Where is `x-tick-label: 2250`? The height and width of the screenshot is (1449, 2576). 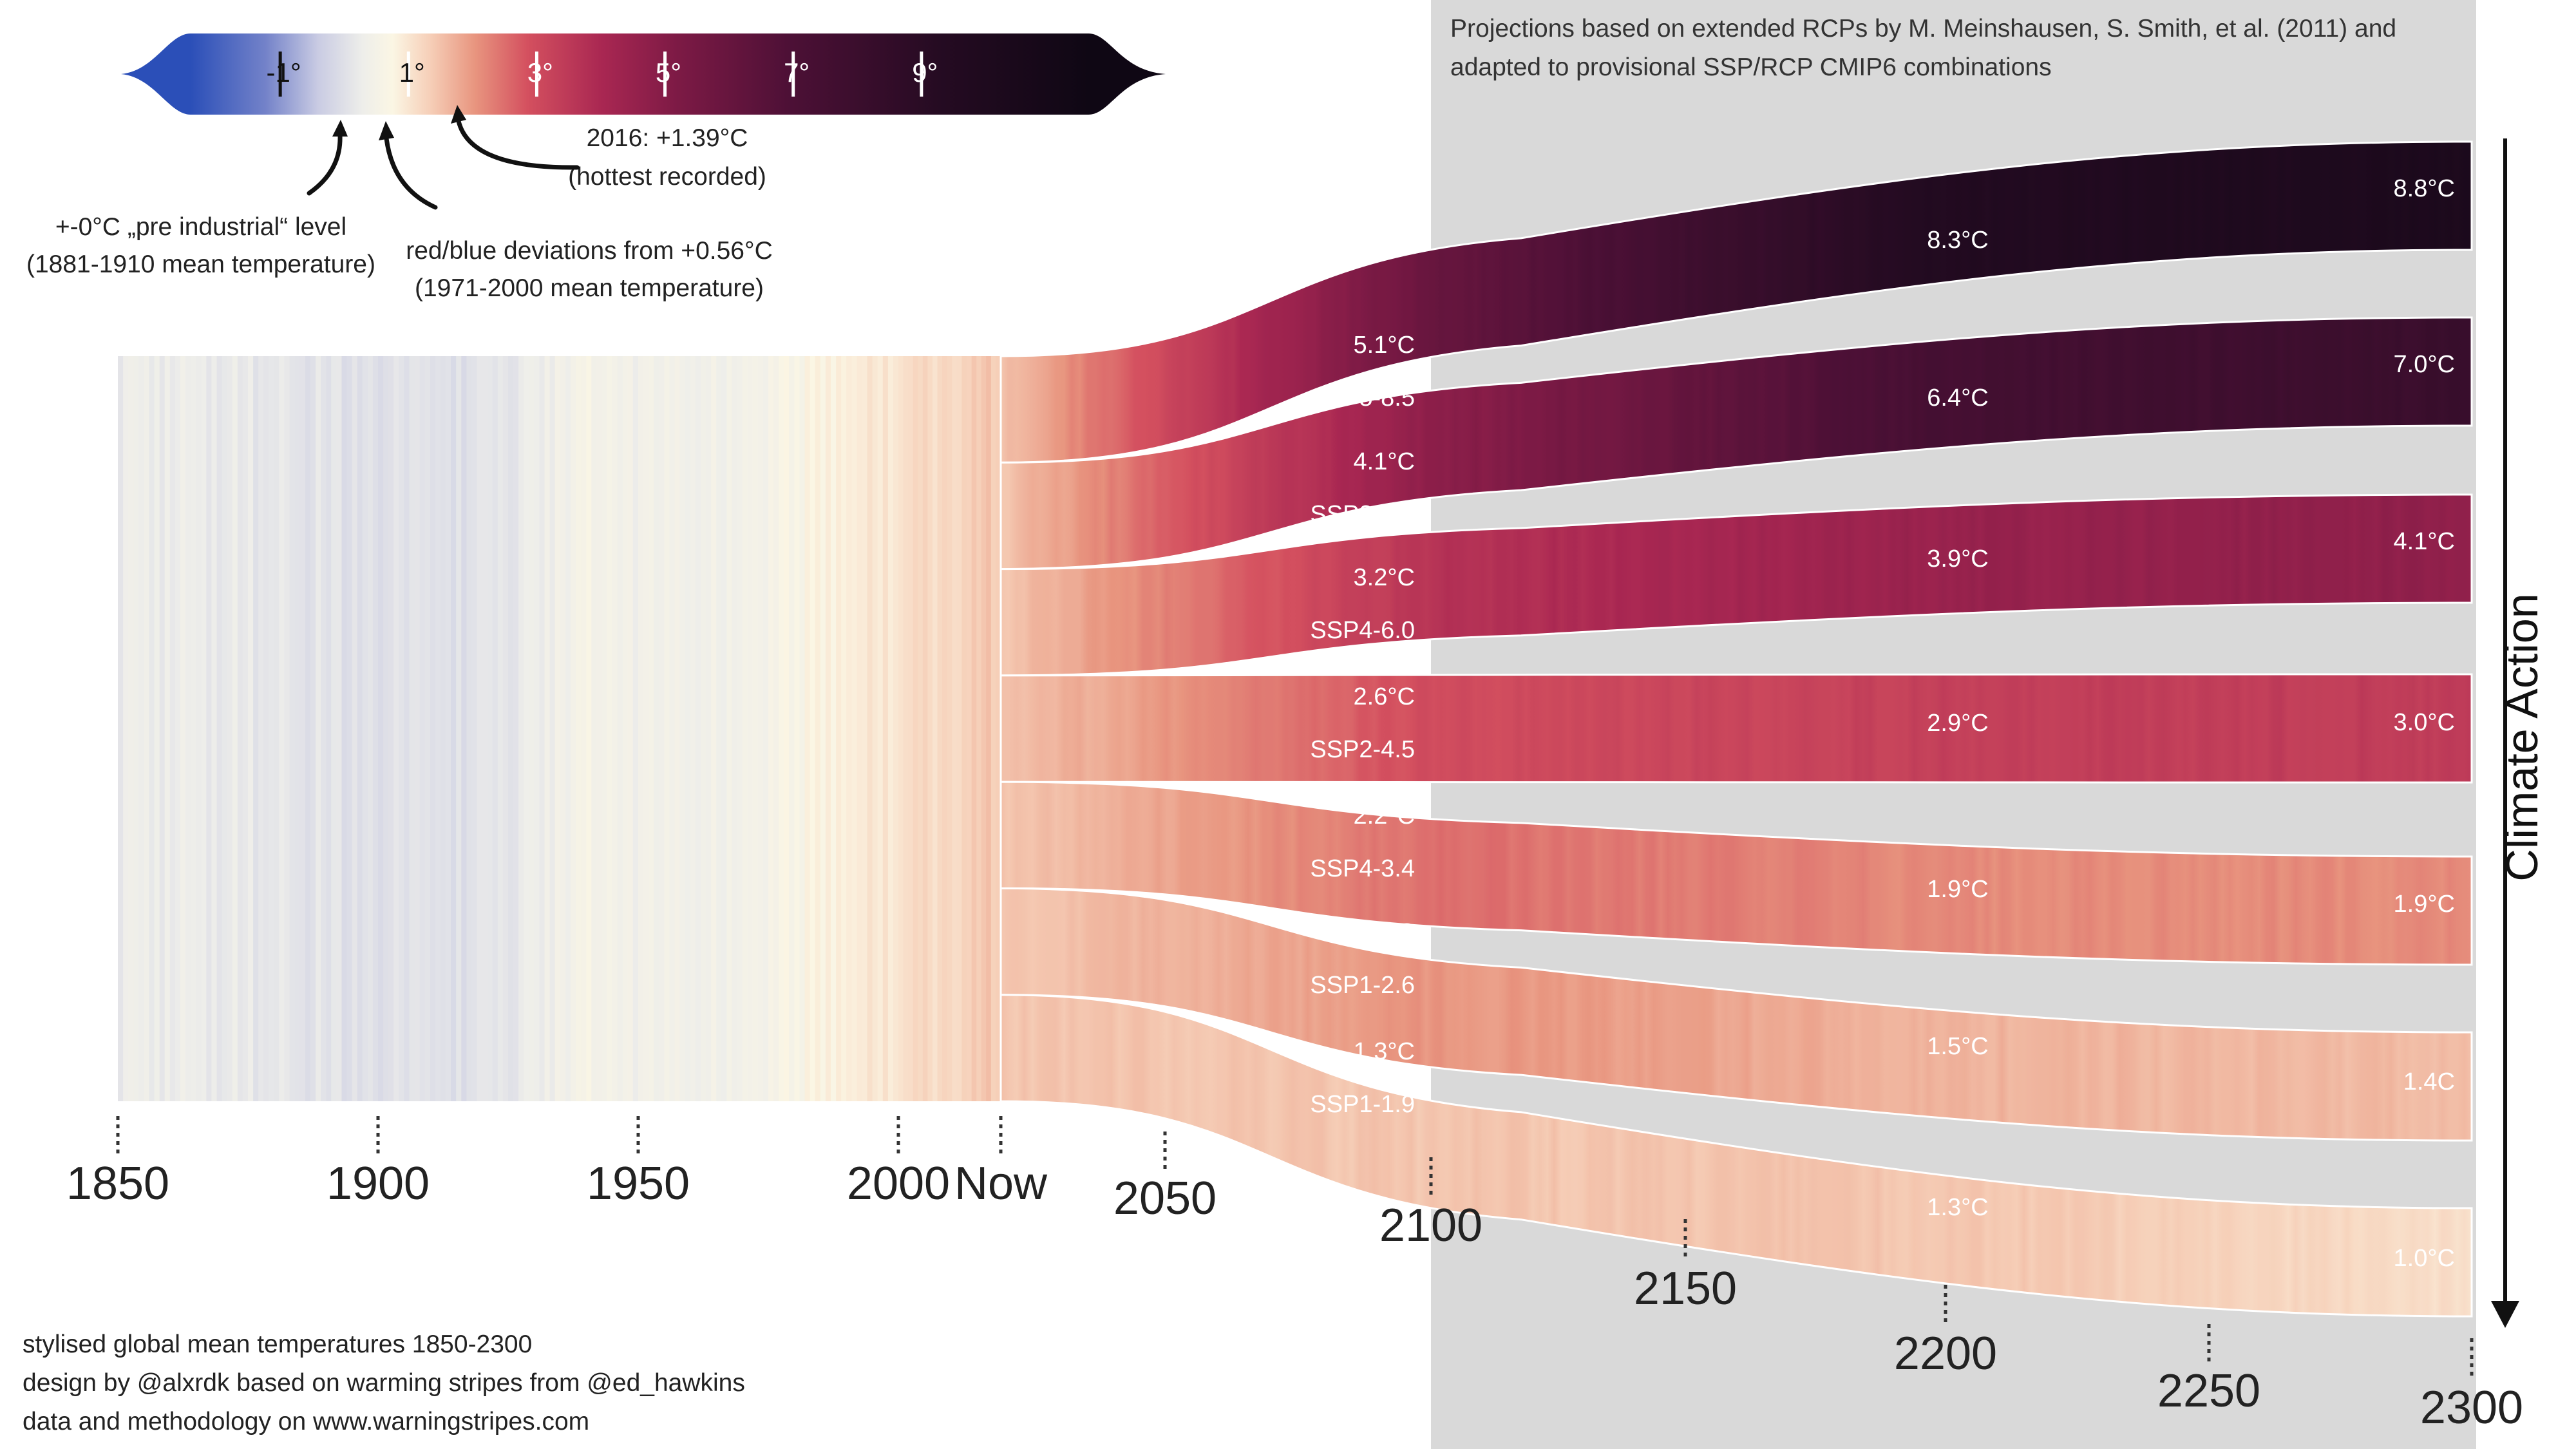
x-tick-label: 2250 is located at coordinates (2208, 1391).